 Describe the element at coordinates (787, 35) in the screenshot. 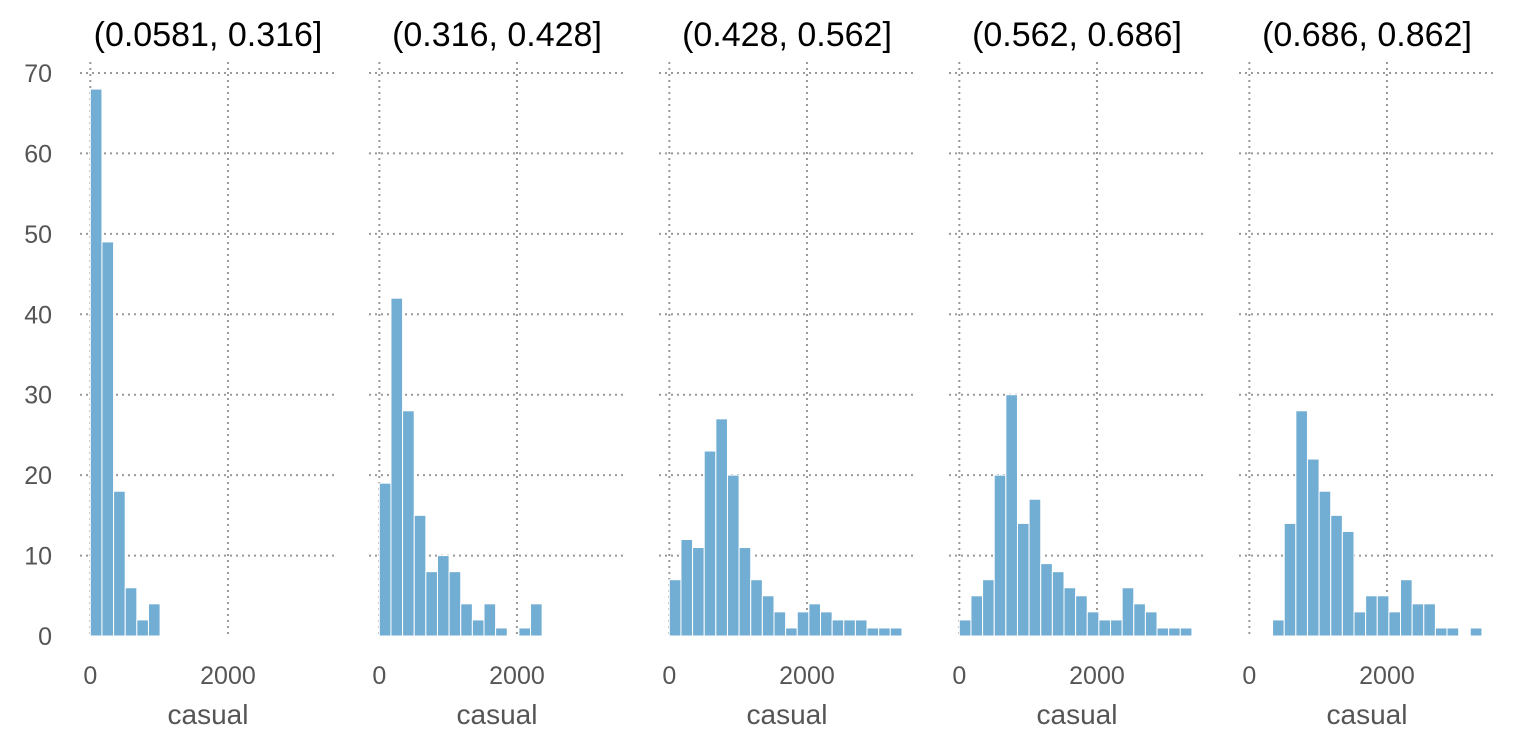

I see `panel-title: (0.428, 0.562]` at that location.